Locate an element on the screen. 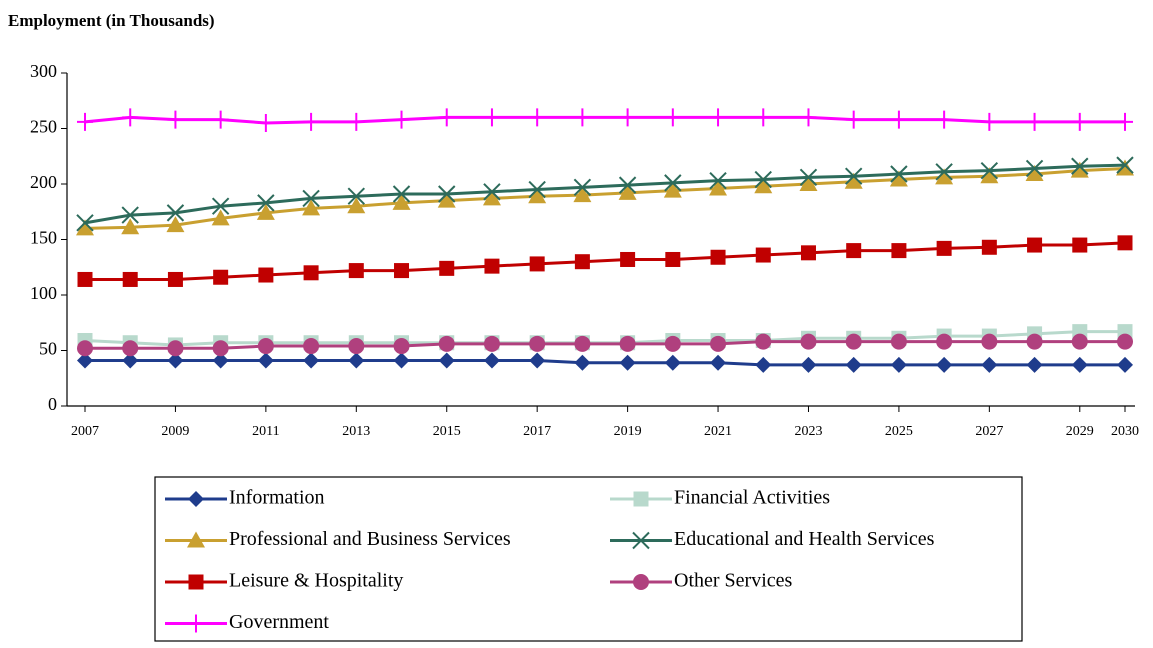 This screenshot has width=1153, height=648. y-tick-label: 300 is located at coordinates (43, 71).